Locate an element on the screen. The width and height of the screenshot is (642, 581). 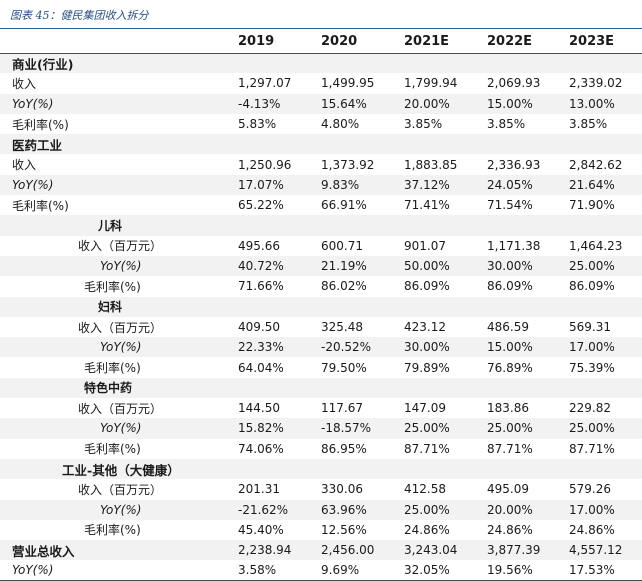
cell-2023e: 3.85% is located at coordinates (605, 124).